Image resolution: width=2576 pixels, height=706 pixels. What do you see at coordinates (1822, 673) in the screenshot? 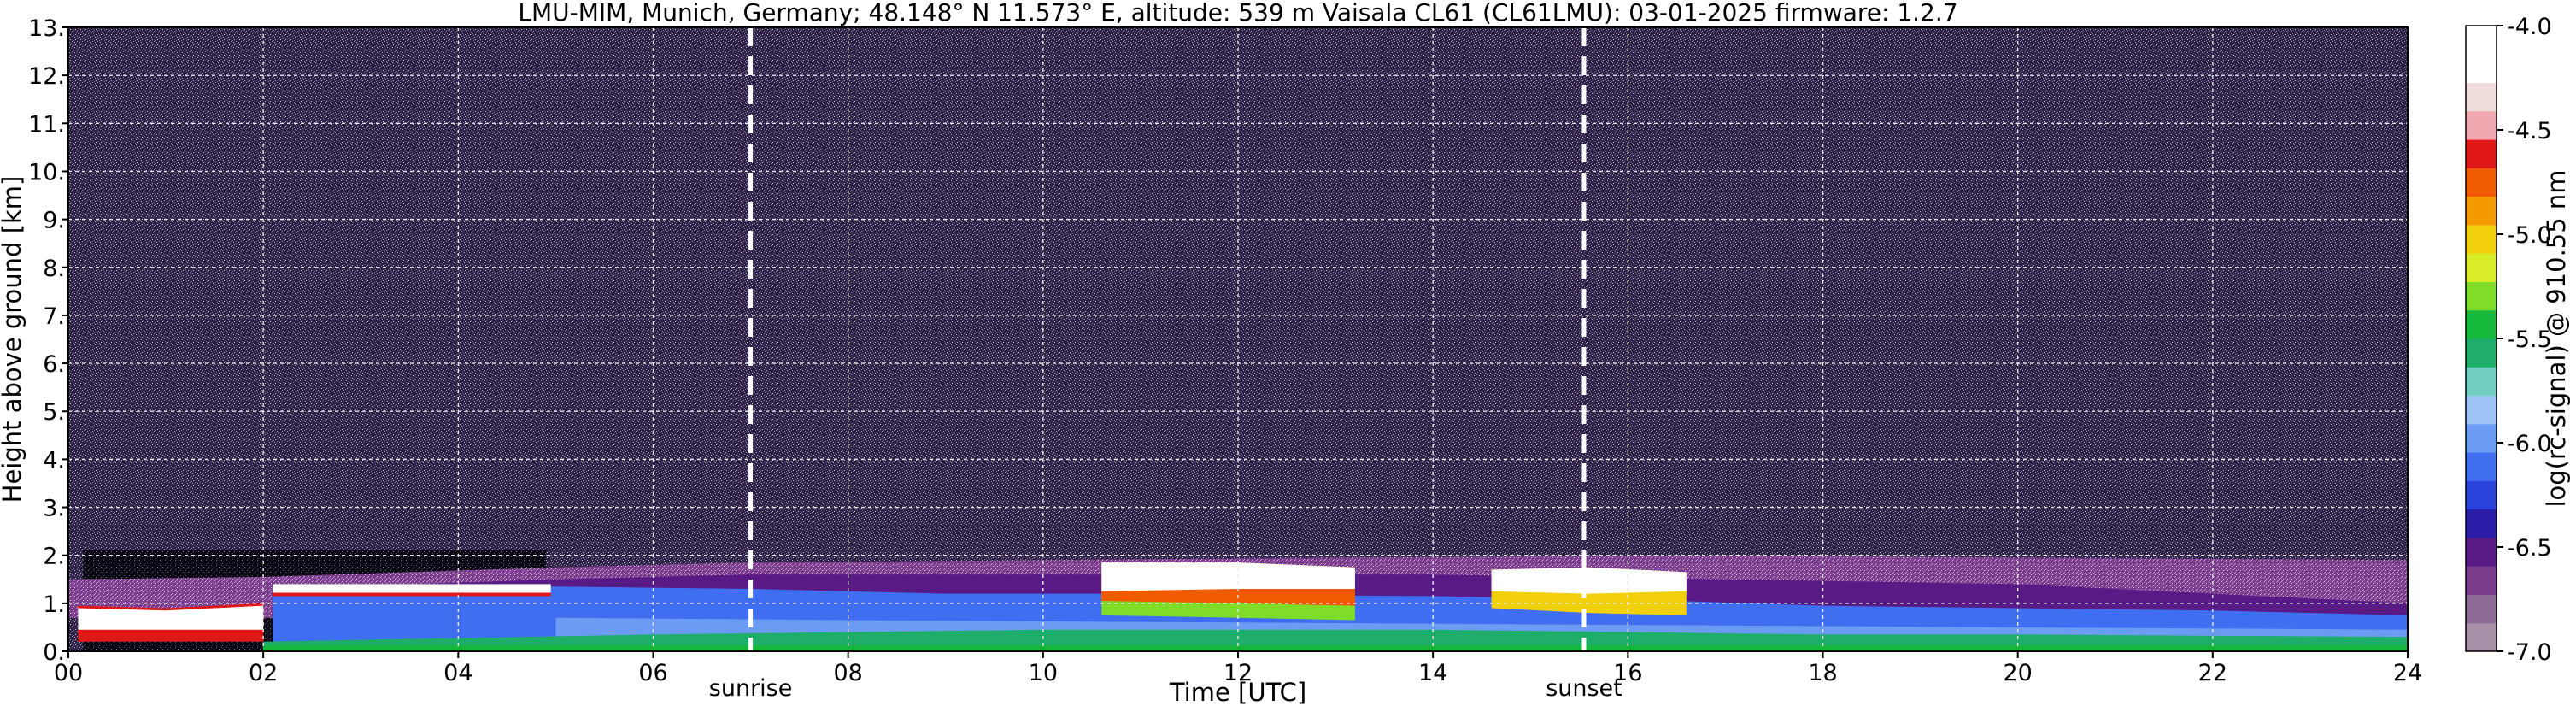
I see `x-tick-label: 18` at bounding box center [1822, 673].